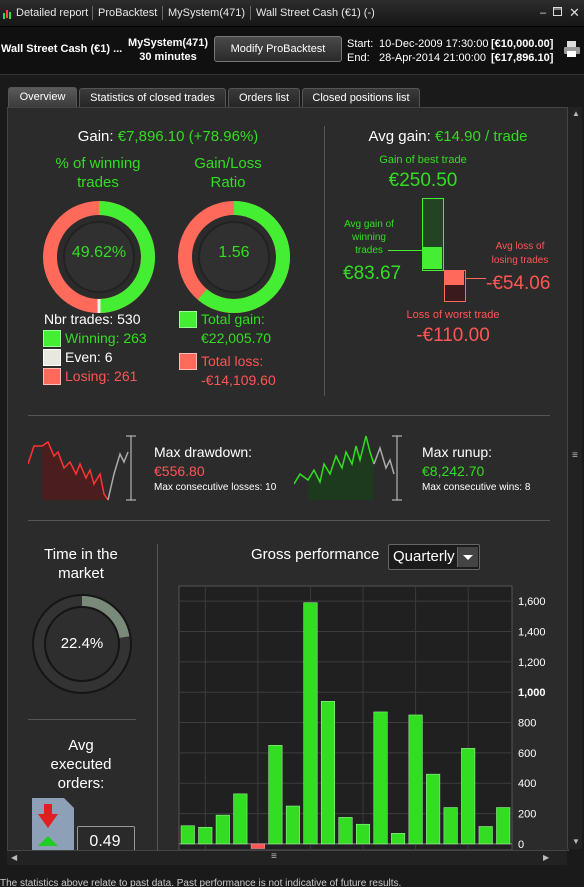 The height and width of the screenshot is (887, 584). Describe the element at coordinates (92, 319) in the screenshot. I see `nbr-trades: Nbr trades: 530` at that location.